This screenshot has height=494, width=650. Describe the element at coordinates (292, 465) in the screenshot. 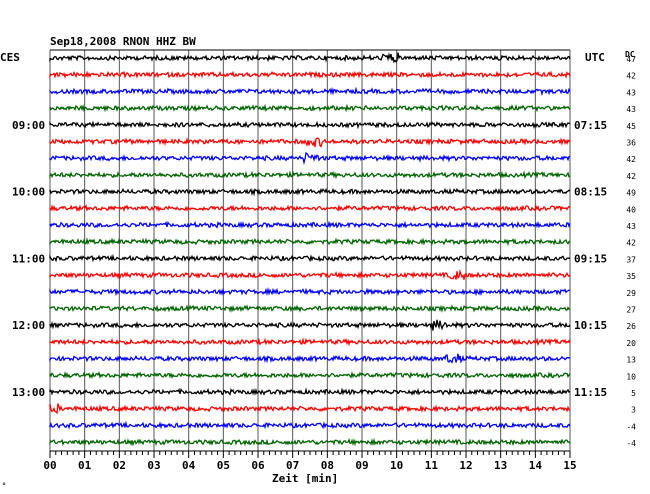

I see `x-tick-label: 07` at that location.